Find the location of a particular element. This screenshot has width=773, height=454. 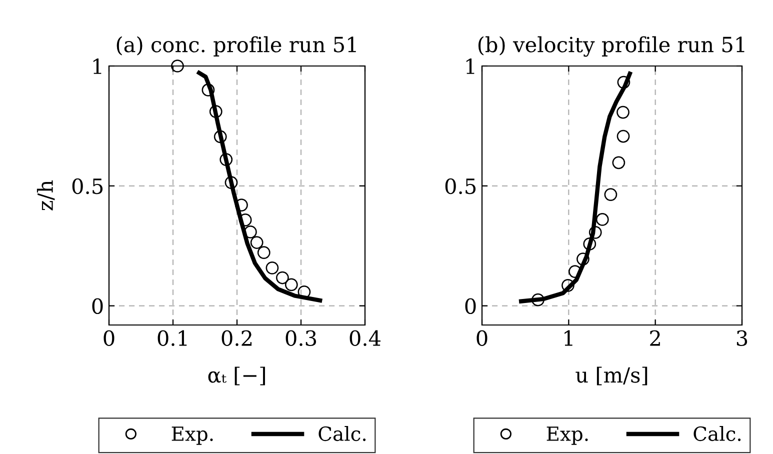

x-tick-label: 0.3 is located at coordinates (301, 338).